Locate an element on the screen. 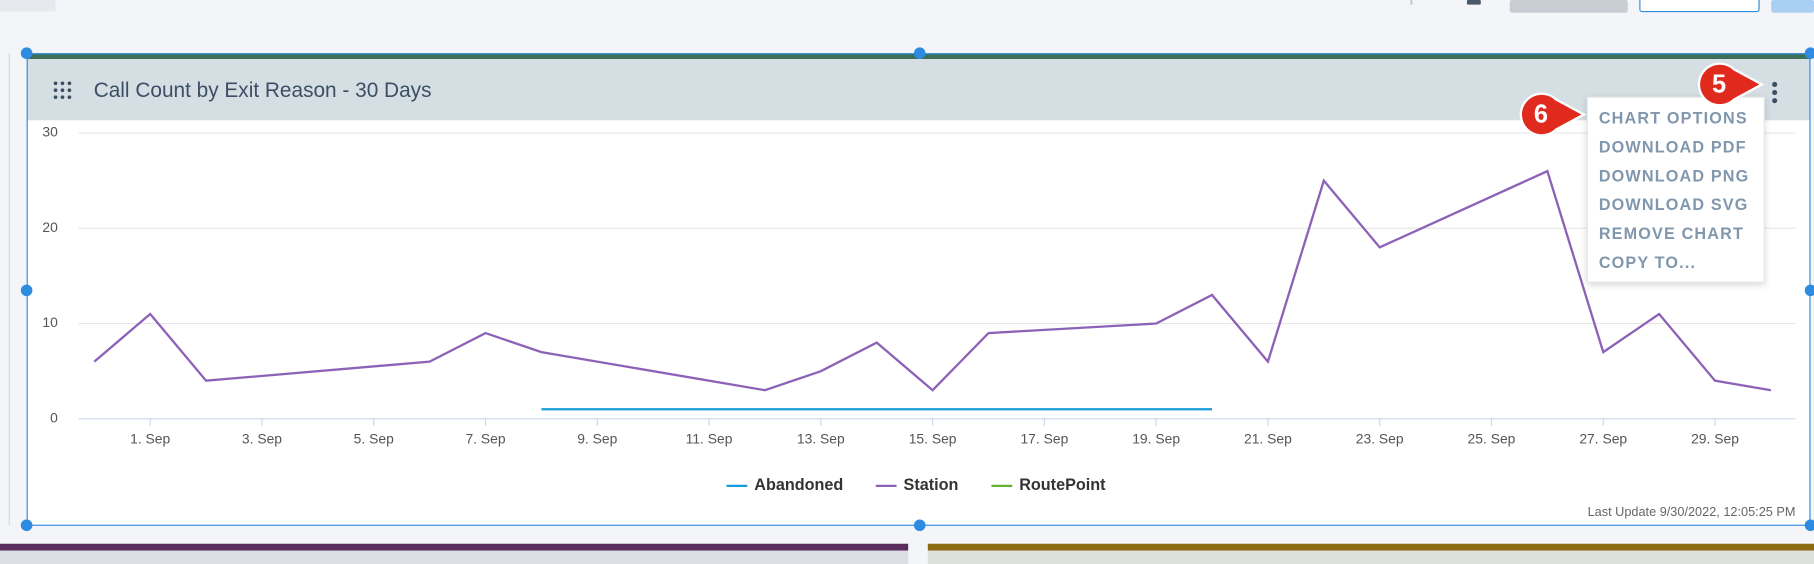 The width and height of the screenshot is (1814, 564). x-tick-label: 7. Sep is located at coordinates (485, 438).